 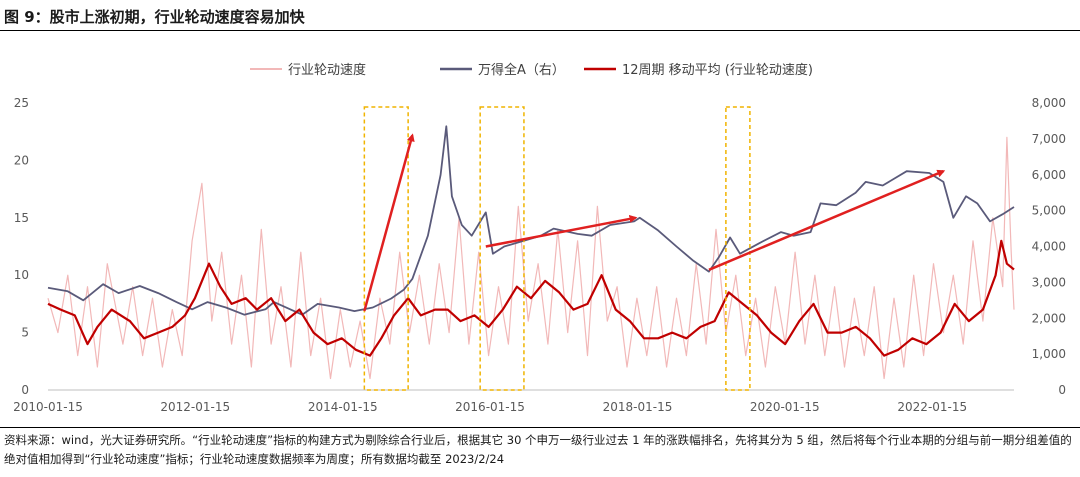 I want to click on y-right-tick-label: 1,000, so click(x=1049, y=354).